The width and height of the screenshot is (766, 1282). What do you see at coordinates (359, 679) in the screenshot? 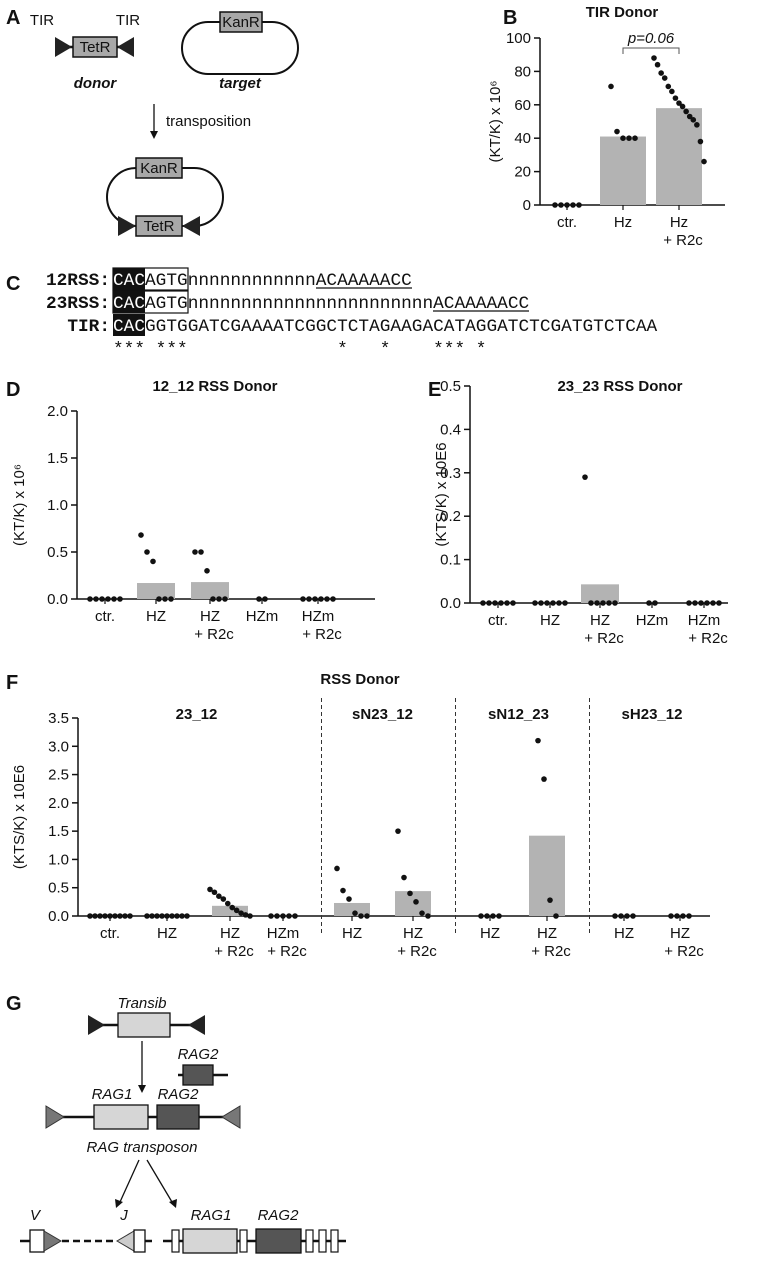
I see `chart-title: RSS Donor` at bounding box center [359, 679].